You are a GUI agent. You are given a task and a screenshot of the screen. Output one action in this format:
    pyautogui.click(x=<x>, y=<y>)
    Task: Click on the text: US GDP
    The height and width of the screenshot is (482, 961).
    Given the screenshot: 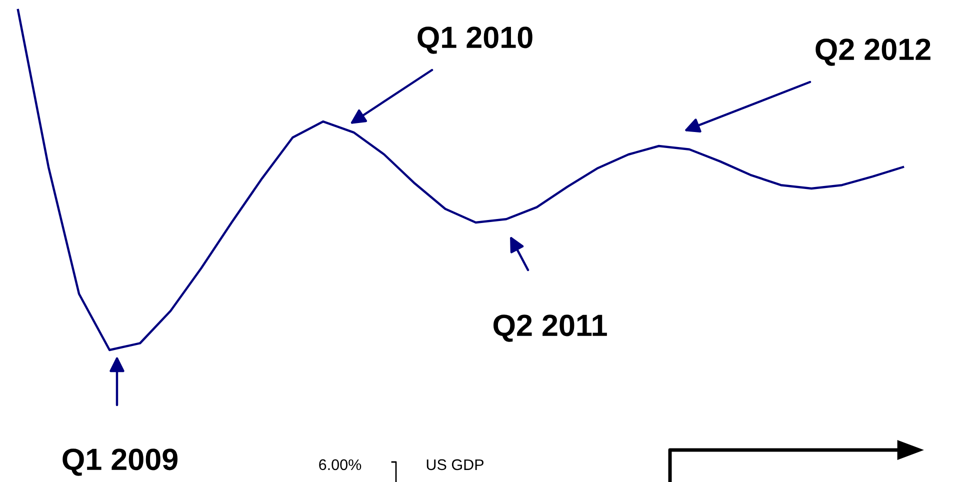 What is the action you would take?
    pyautogui.click(x=455, y=464)
    